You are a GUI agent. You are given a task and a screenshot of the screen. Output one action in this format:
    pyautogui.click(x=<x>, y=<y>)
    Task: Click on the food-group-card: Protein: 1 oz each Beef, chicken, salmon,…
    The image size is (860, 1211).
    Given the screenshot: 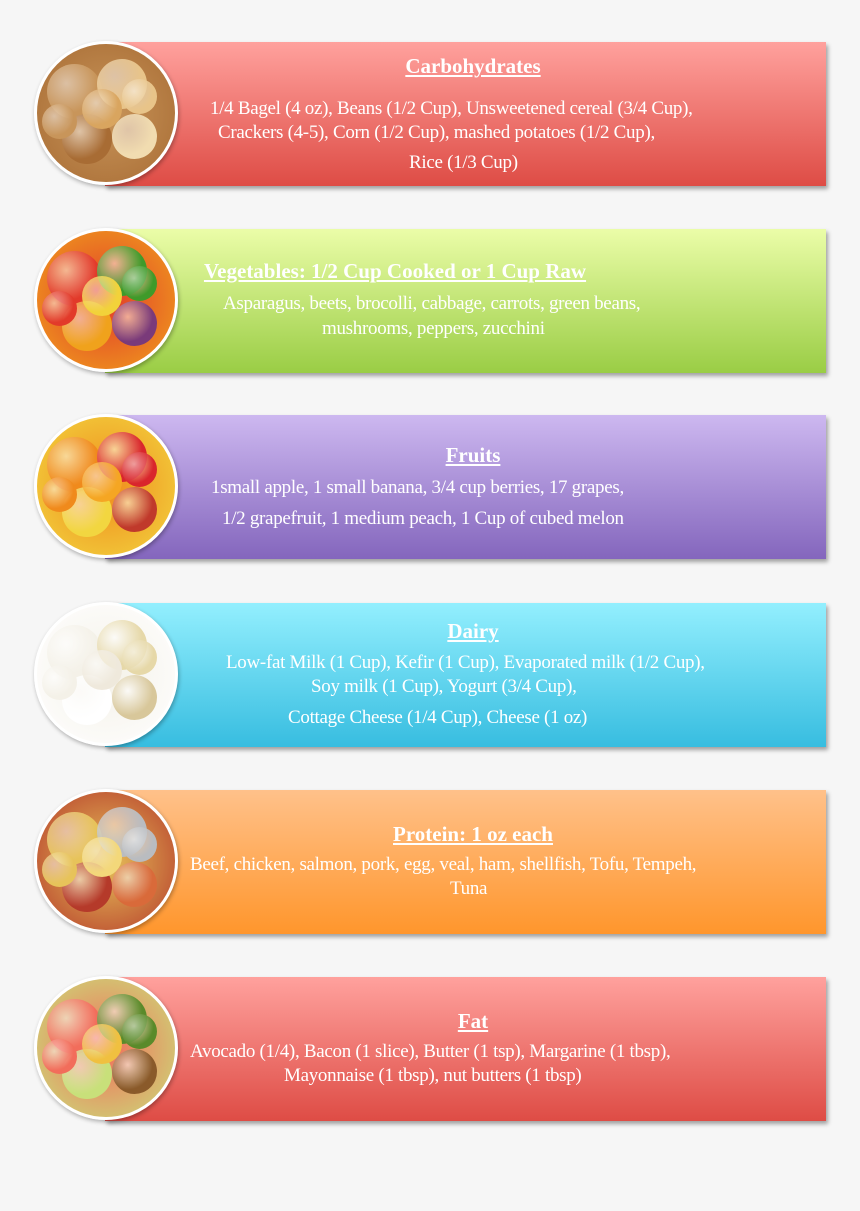 What is the action you would take?
    pyautogui.click(x=465, y=862)
    